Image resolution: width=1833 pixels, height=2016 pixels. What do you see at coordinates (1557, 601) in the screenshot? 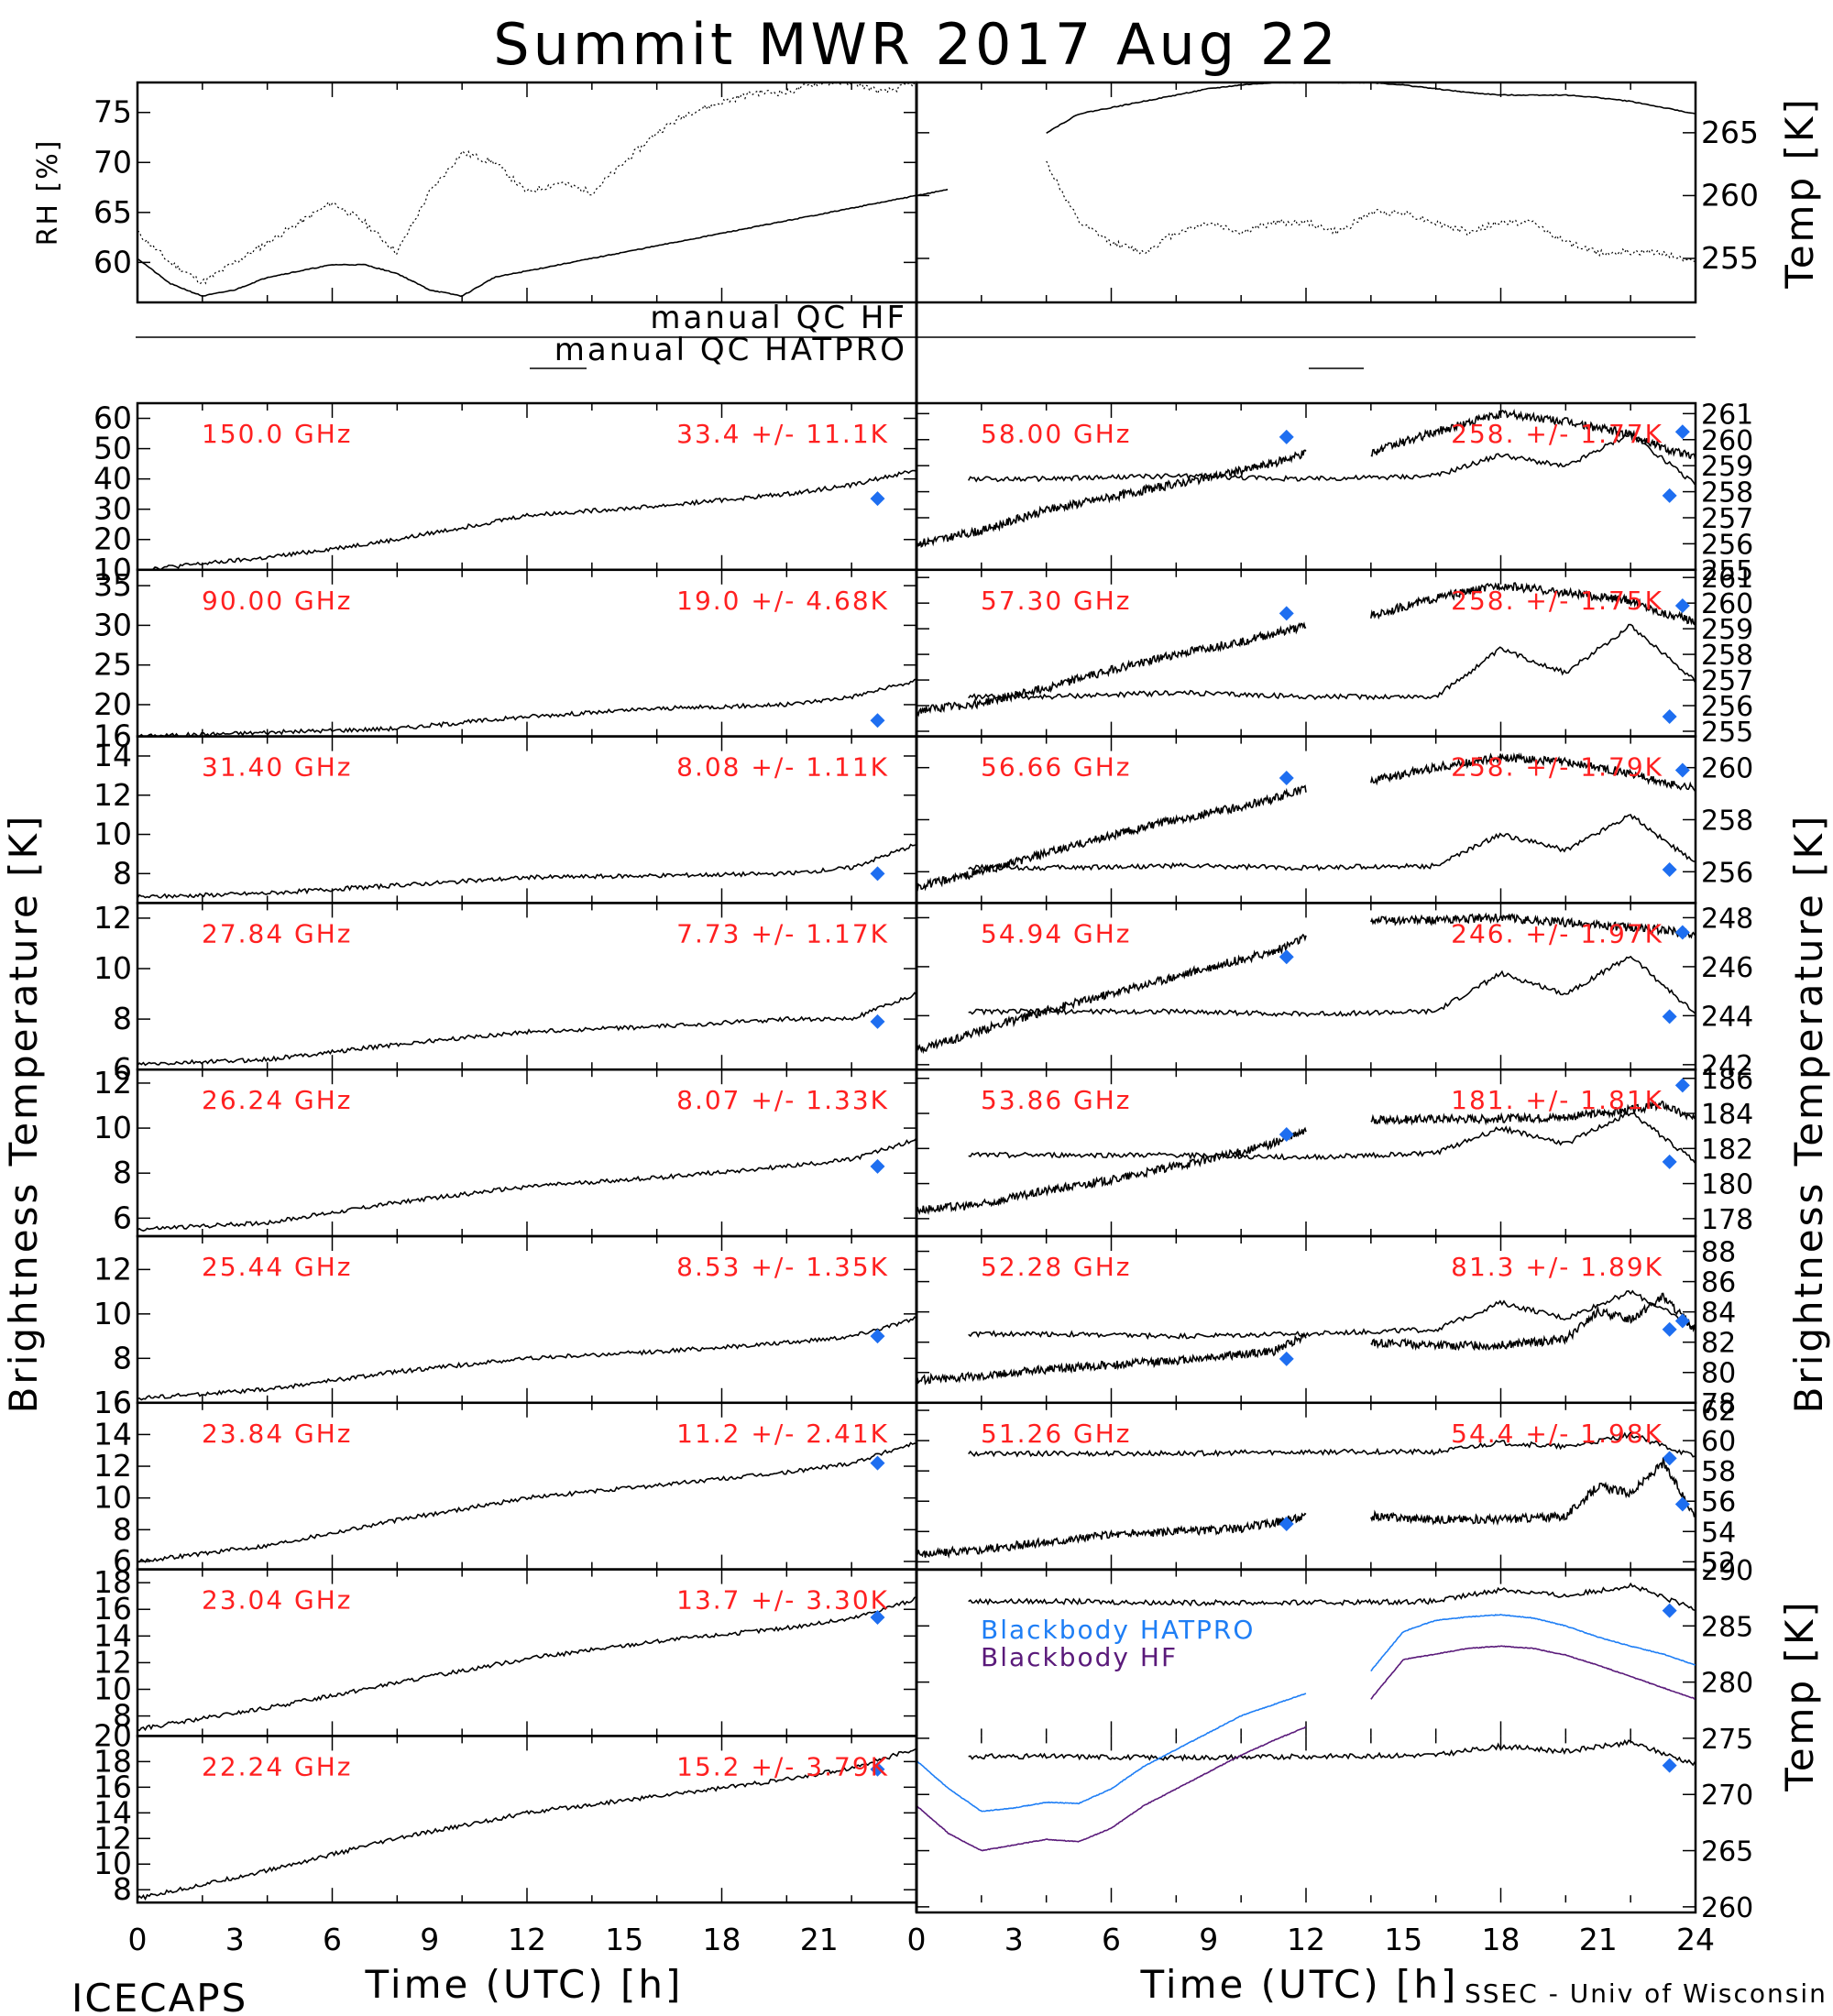
I see `right-panel-stat: 258. +/- 1.75K` at bounding box center [1557, 601].